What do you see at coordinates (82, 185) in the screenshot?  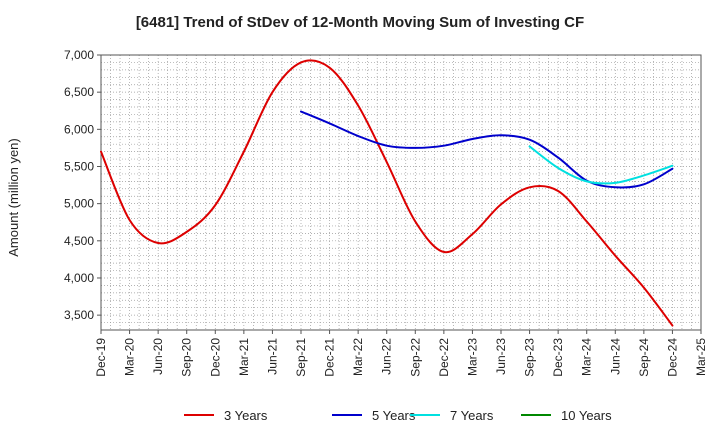 I see `y-axis: 3,500 4,000 4,500 5,000 5,500 6,000 6,500 7,000` at bounding box center [82, 185].